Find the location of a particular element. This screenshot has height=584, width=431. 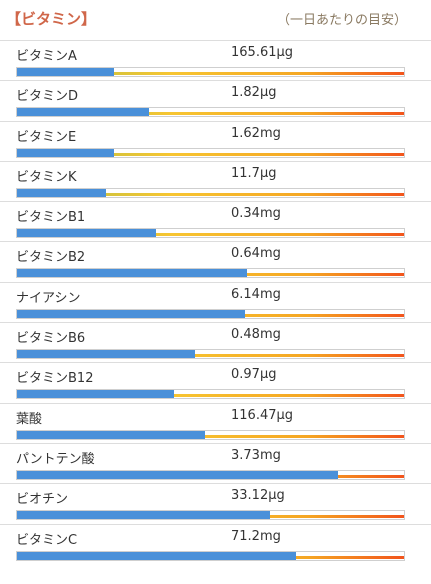

nutrient-amount: 6.14mg is located at coordinates (256, 294).